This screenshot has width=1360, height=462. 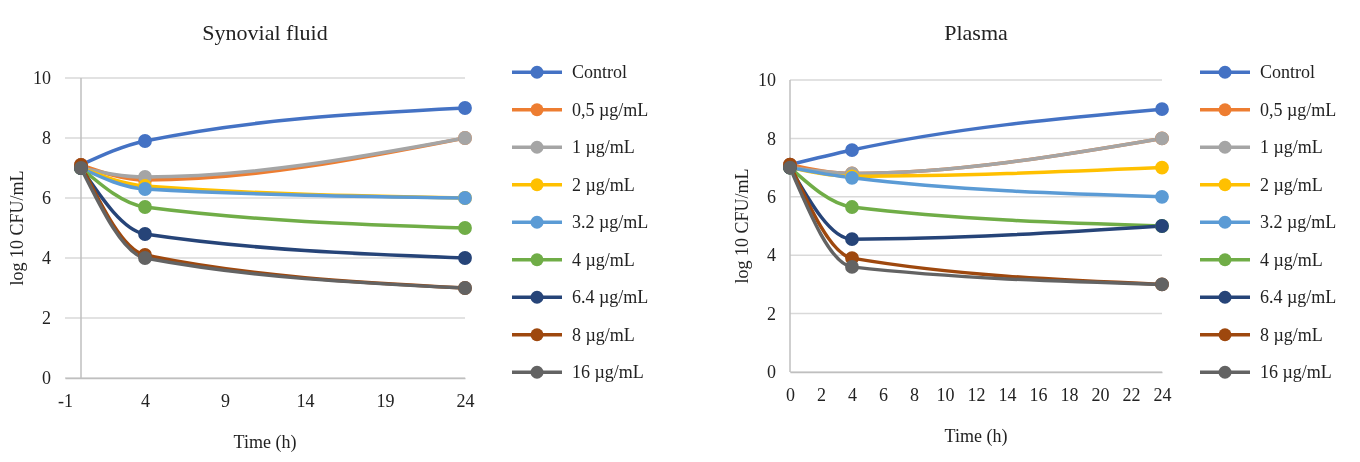 I want to click on x-tick-label: 2, so click(x=821, y=394).